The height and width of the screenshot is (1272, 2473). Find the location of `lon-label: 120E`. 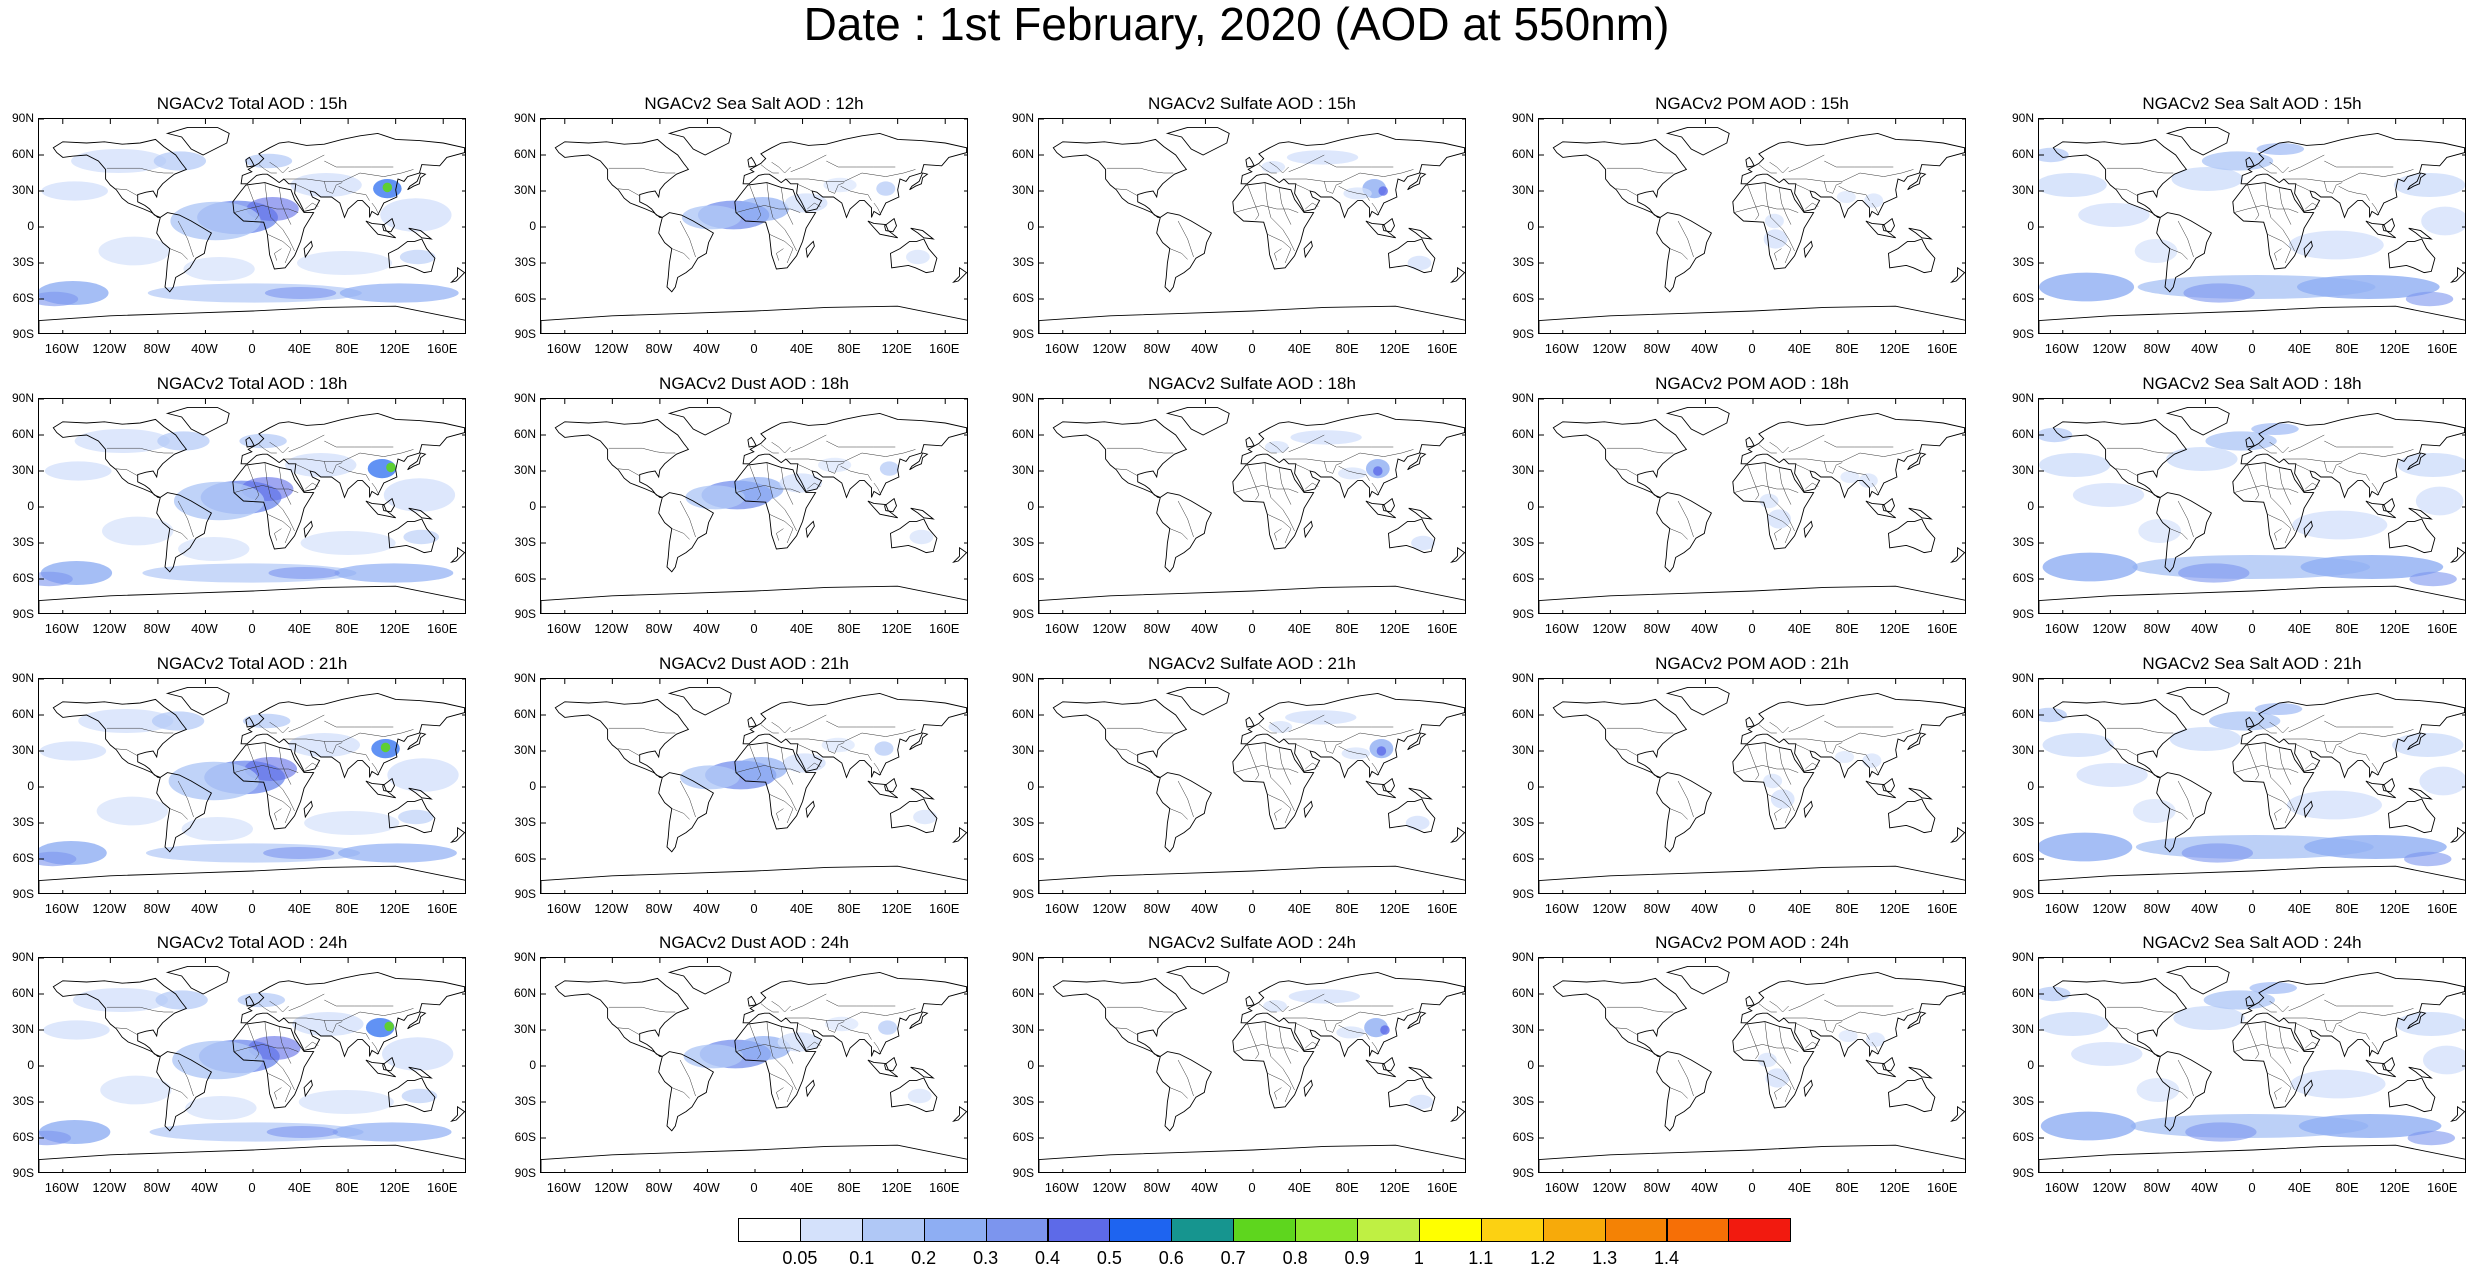

lon-label: 120E is located at coordinates (896, 1187).